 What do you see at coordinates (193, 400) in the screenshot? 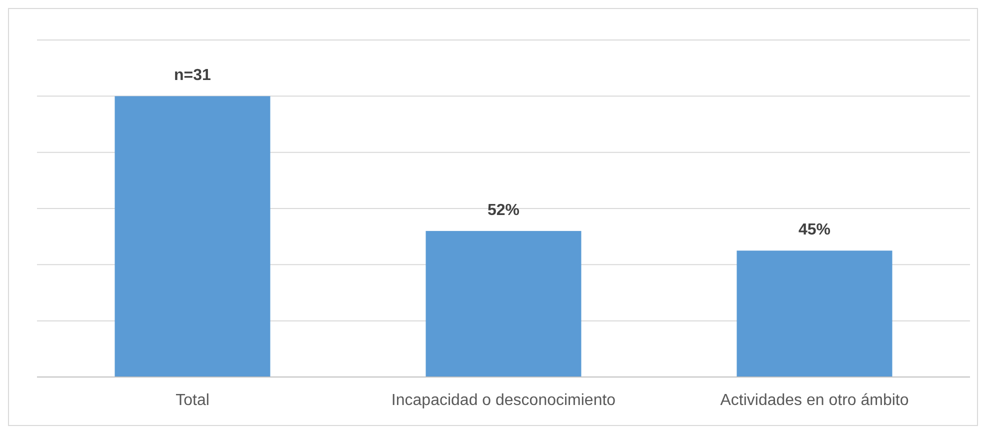
I see `x-tick-label: Total` at bounding box center [193, 400].